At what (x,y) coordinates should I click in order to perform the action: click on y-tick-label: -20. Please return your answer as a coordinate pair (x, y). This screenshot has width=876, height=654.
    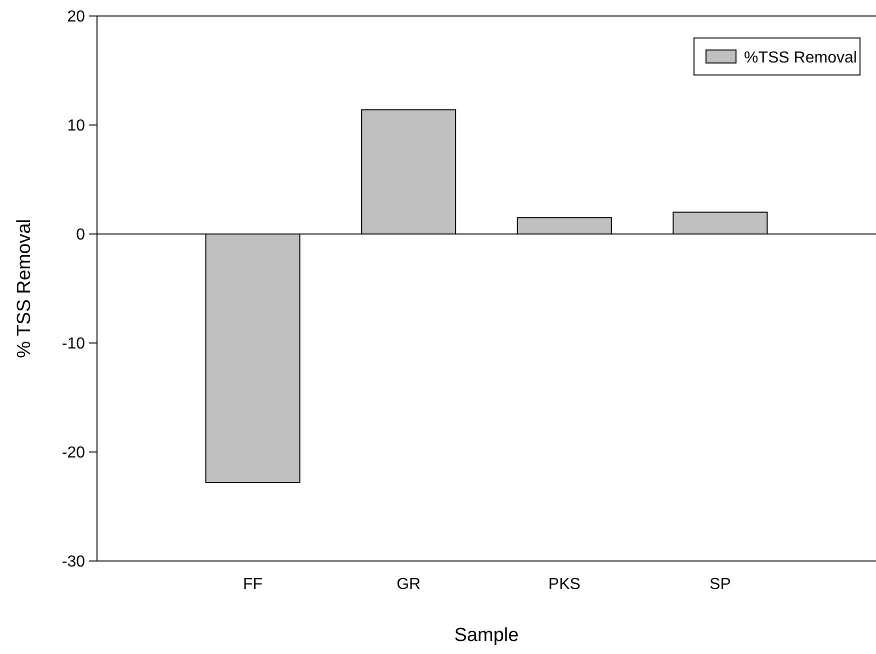
    Looking at the image, I should click on (74, 453).